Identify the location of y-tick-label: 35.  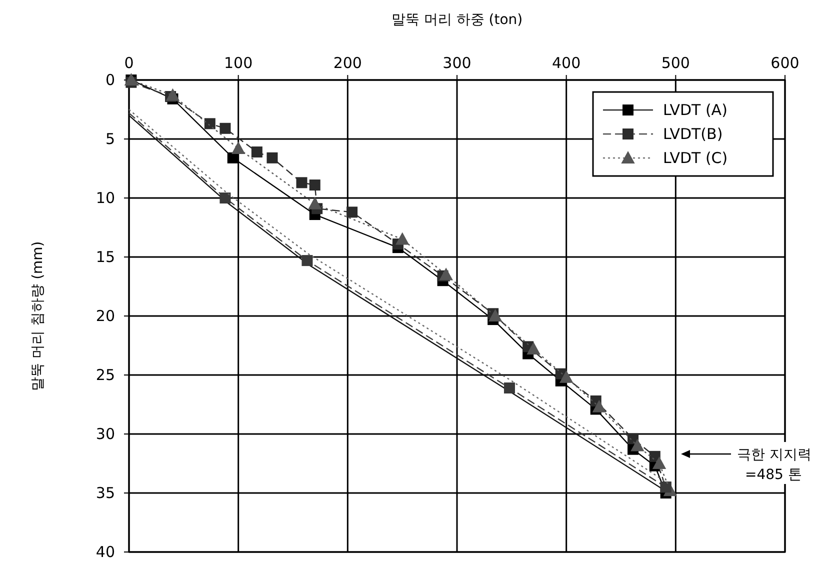
(105, 493).